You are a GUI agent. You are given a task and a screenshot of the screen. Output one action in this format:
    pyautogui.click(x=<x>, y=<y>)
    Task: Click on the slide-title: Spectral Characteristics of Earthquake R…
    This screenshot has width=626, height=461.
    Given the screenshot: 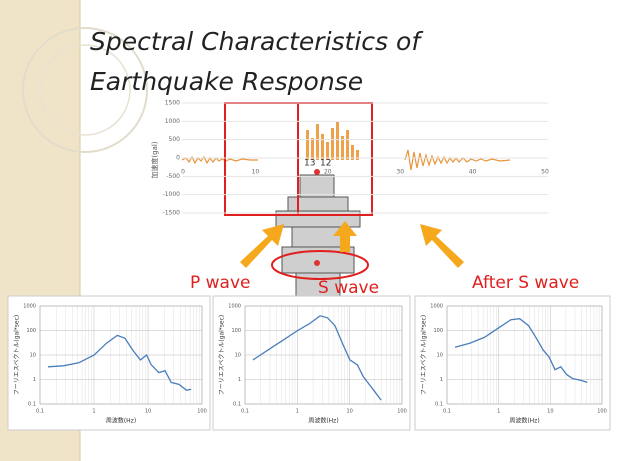 What is the action you would take?
    pyautogui.click(x=255, y=61)
    